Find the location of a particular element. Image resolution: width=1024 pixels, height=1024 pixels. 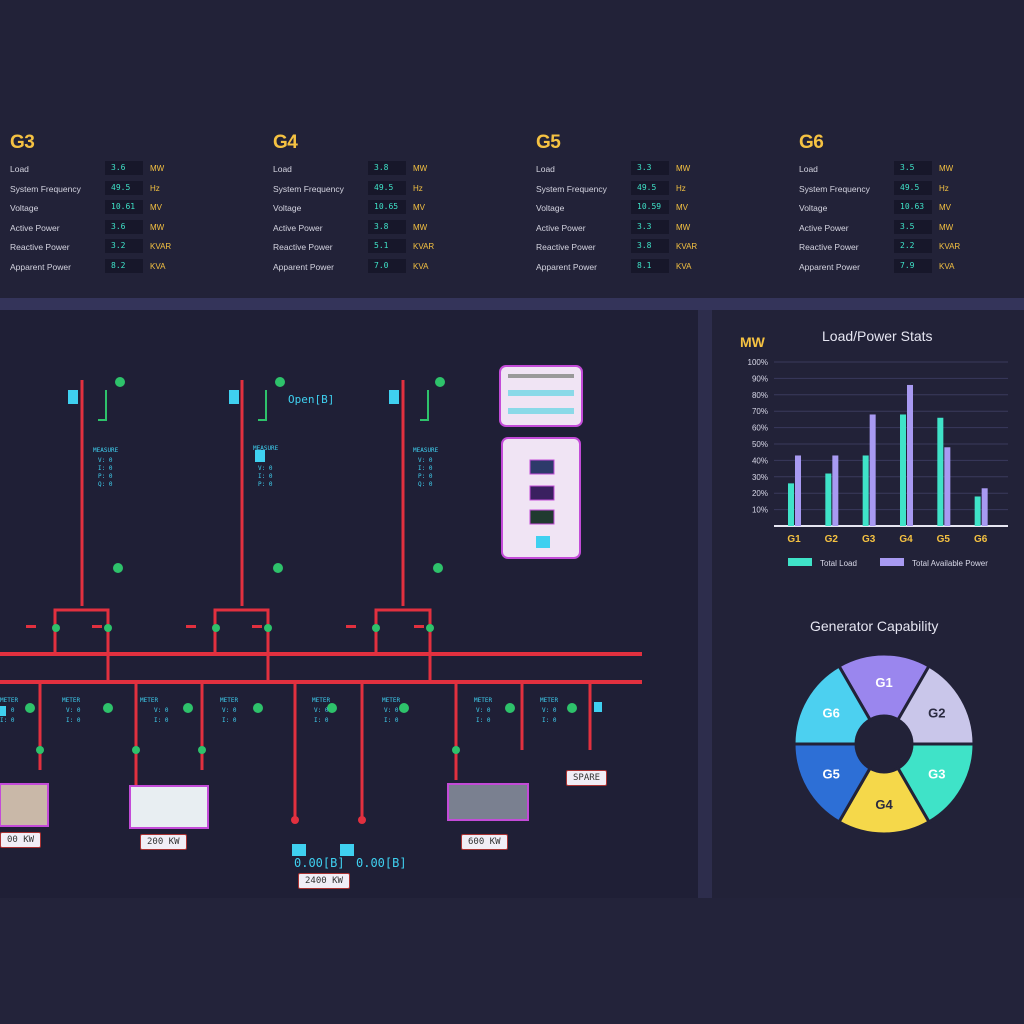

y-tick-label: 40% is located at coordinates (760, 460).